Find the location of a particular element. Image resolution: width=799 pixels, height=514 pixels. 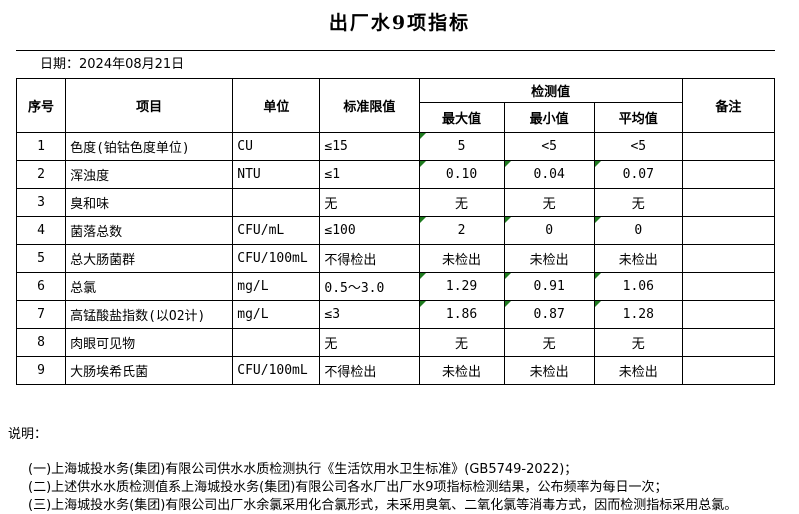

row-unit: CFU/mL is located at coordinates (276, 230).